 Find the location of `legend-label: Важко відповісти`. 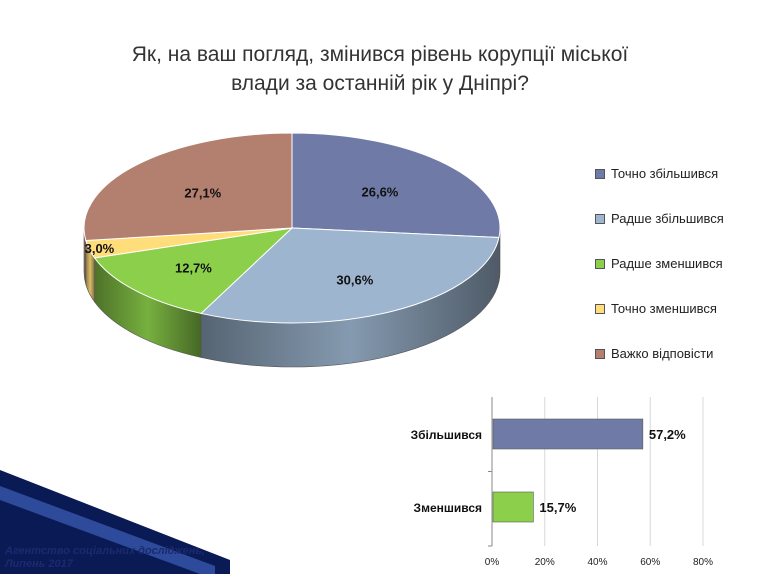

legend-label: Важко відповісти is located at coordinates (662, 353).